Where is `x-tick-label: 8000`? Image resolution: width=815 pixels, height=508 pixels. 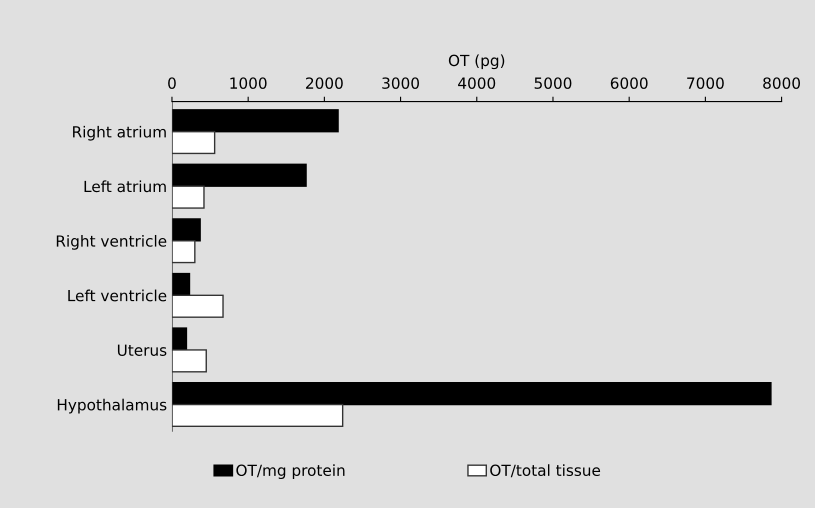
x-tick-label: 8000 is located at coordinates (781, 83).